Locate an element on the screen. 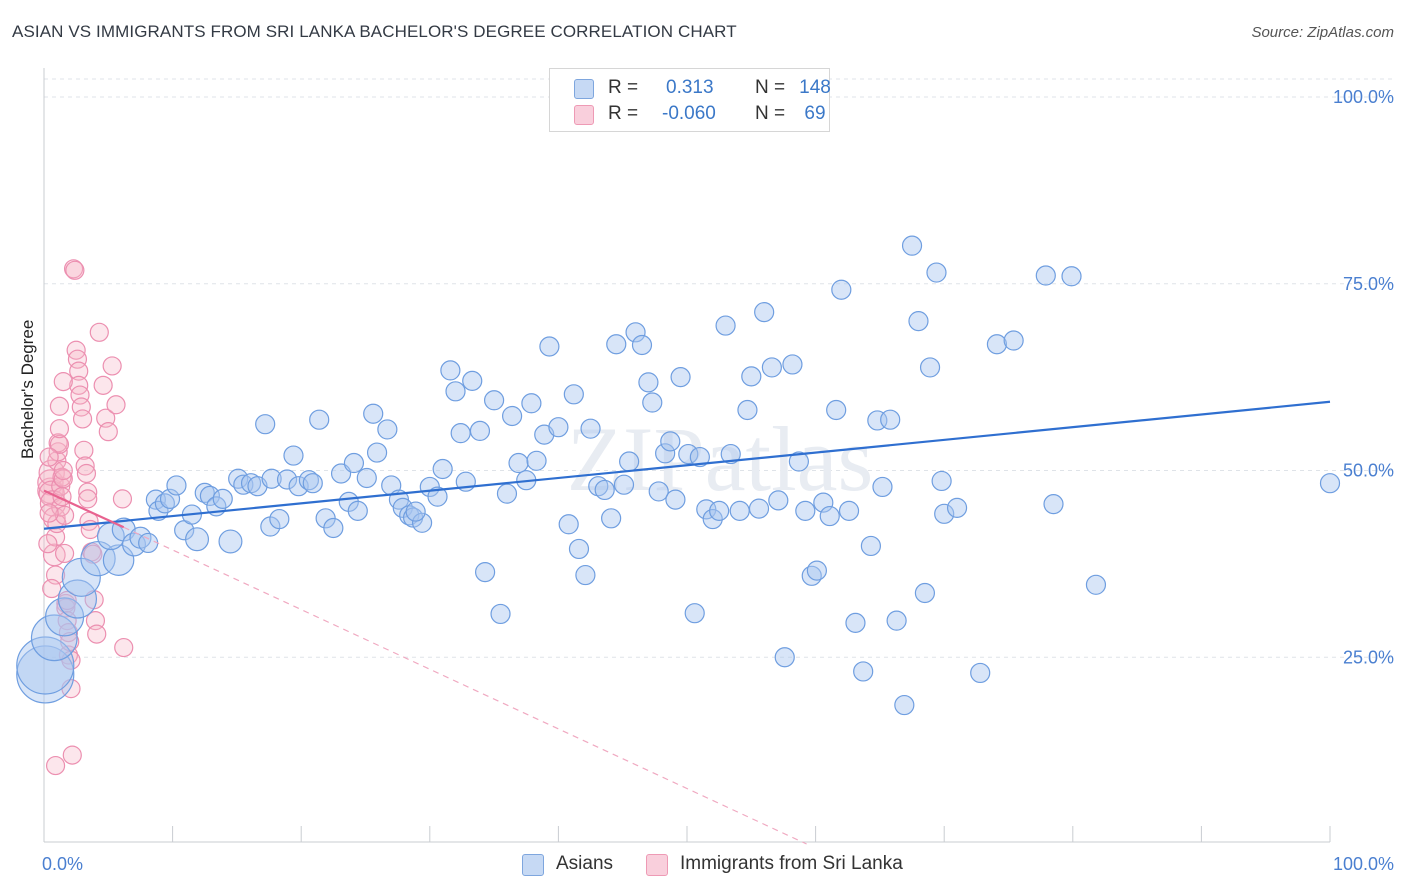 This screenshot has height=892, width=1406. bottom-legend-label-sri-lanka: Immigrants from Sri Lanka is located at coordinates (791, 863).